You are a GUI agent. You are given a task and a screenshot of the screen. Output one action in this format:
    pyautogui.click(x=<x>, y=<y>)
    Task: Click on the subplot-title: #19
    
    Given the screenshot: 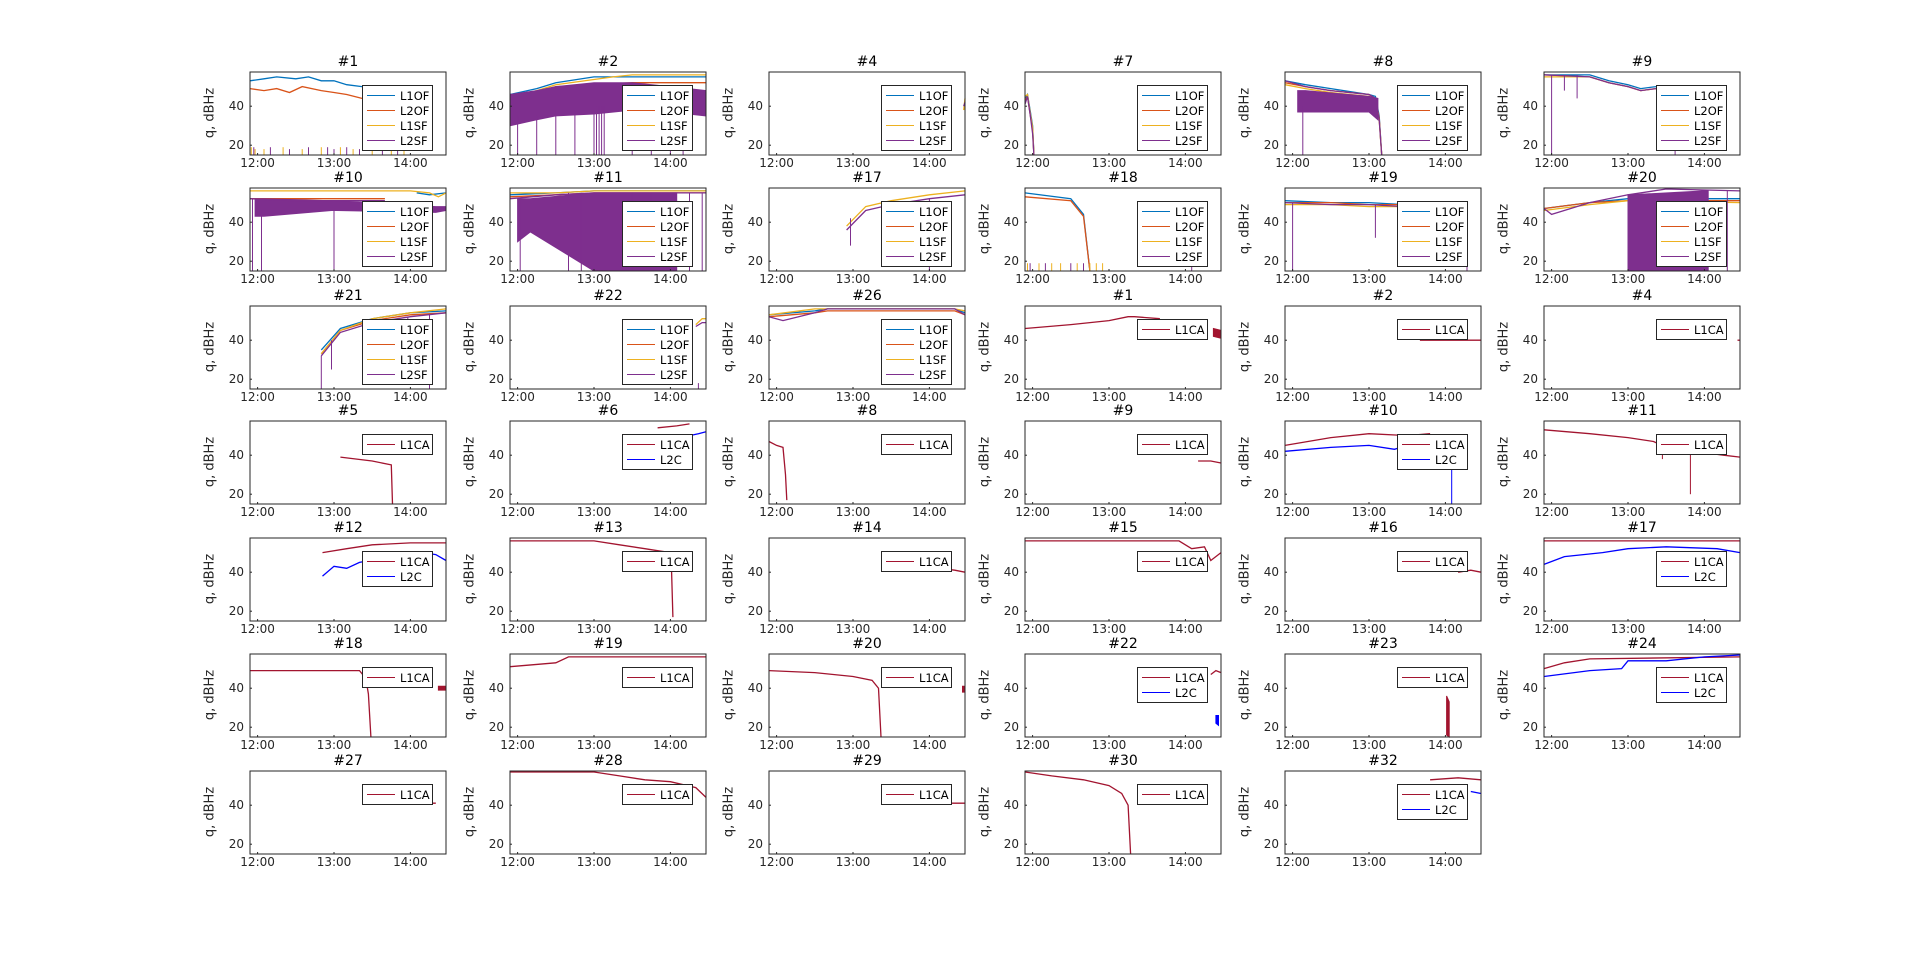 What is the action you would take?
    pyautogui.click(x=1383, y=178)
    